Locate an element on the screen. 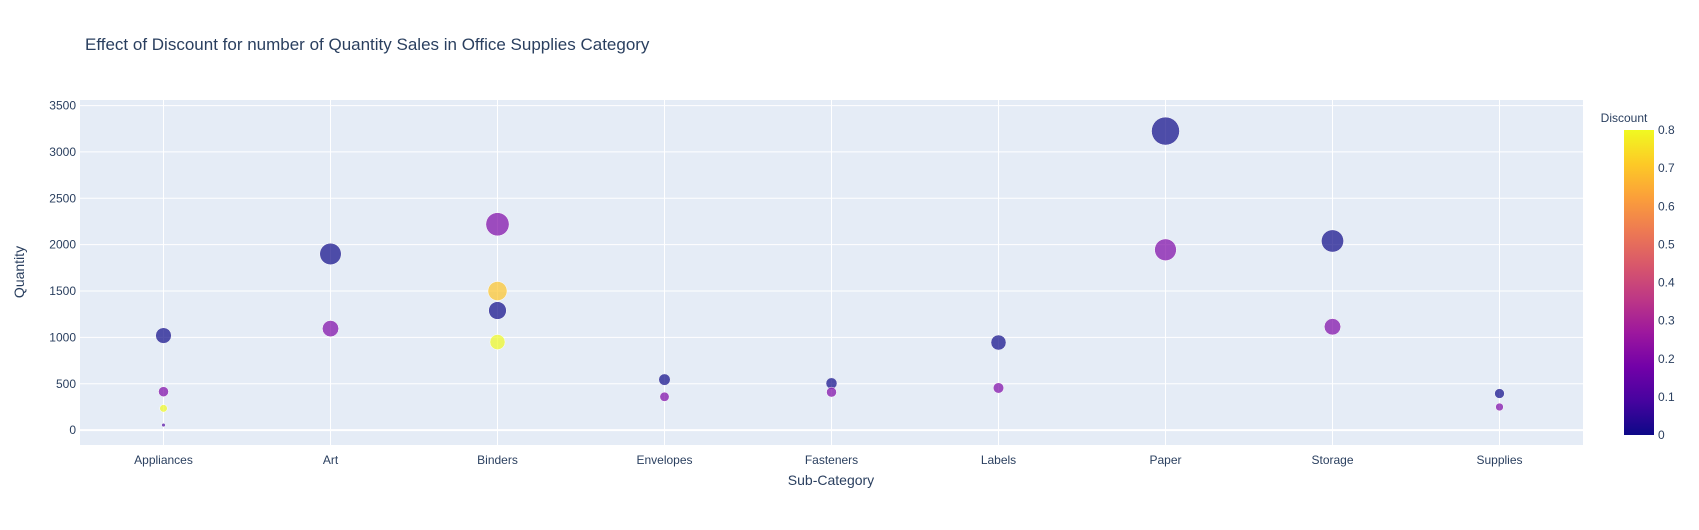 The height and width of the screenshot is (530, 1699). y-tick-labels: 0 500 1000 1500 2000 2500 3000 3500 is located at coordinates (62, 268).